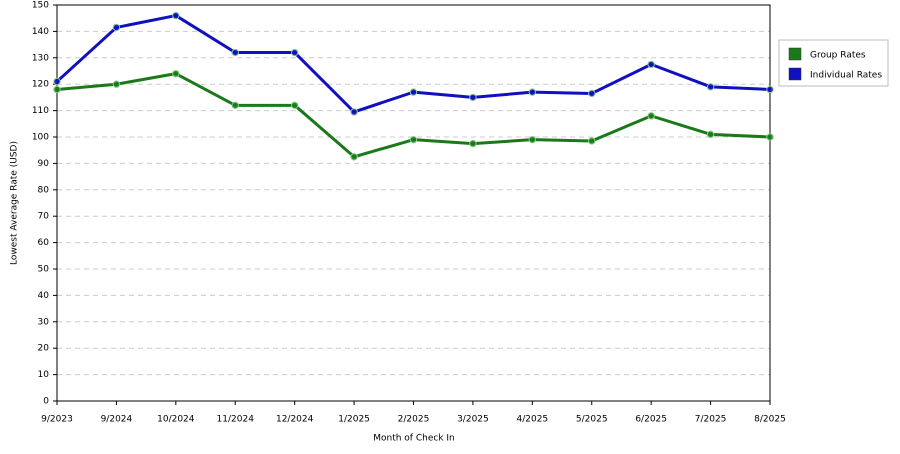 Image resolution: width=900 pixels, height=454 pixels. Describe the element at coordinates (40, 32) in the screenshot. I see `y-tick-label: 140` at that location.